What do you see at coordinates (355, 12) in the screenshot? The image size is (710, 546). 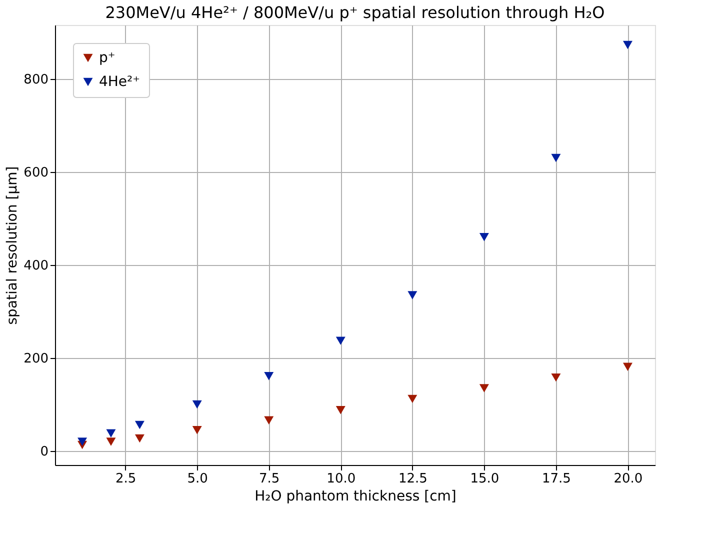 I see `chart-title: 230MeV/u 4He²⁺ / 800MeV/u p⁺ spatial resolution through H₂O` at bounding box center [355, 12].